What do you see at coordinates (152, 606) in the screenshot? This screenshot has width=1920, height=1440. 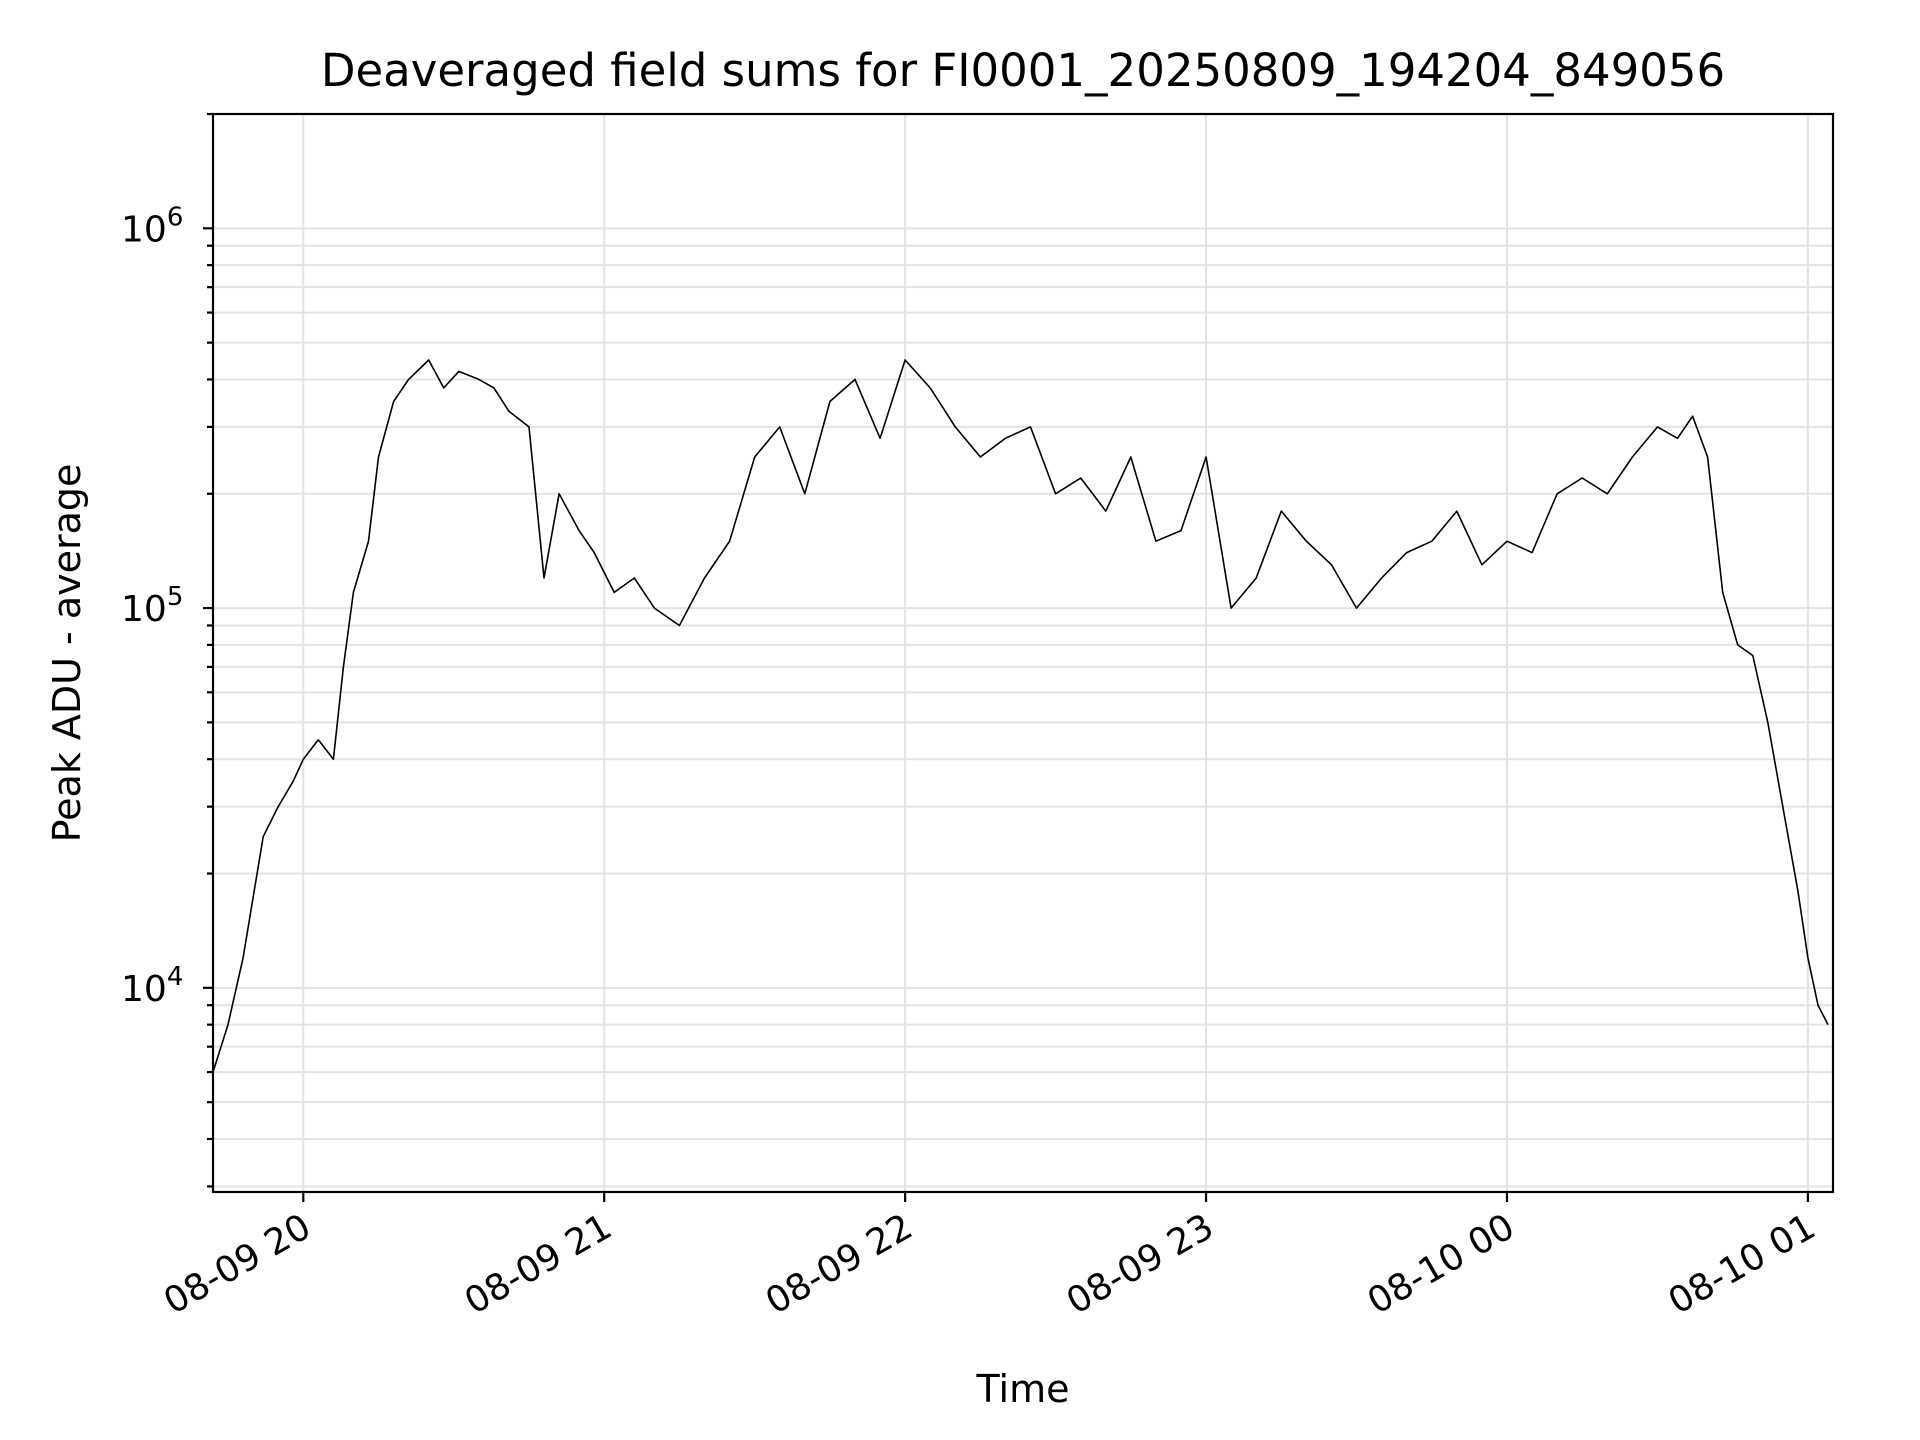 I see `y-tick-label: 10⁵` at bounding box center [152, 606].